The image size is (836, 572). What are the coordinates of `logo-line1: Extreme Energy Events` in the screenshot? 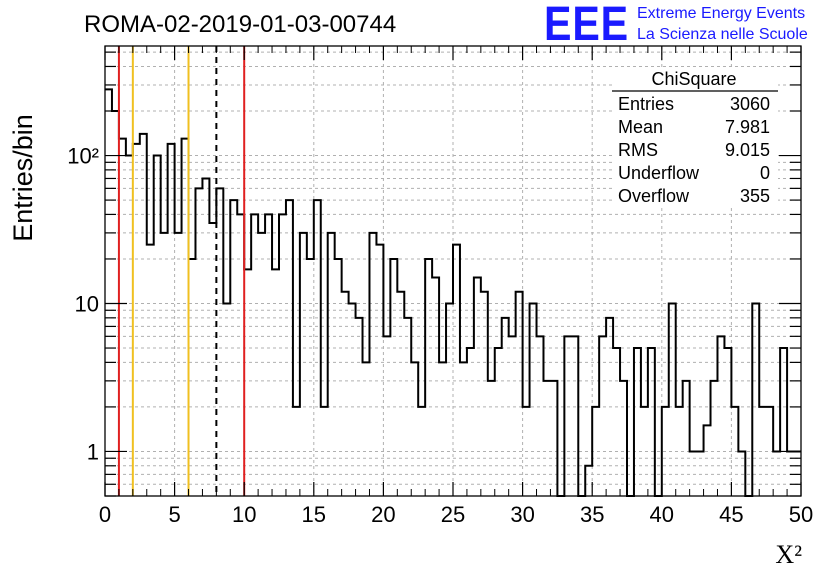 It's located at (721, 13).